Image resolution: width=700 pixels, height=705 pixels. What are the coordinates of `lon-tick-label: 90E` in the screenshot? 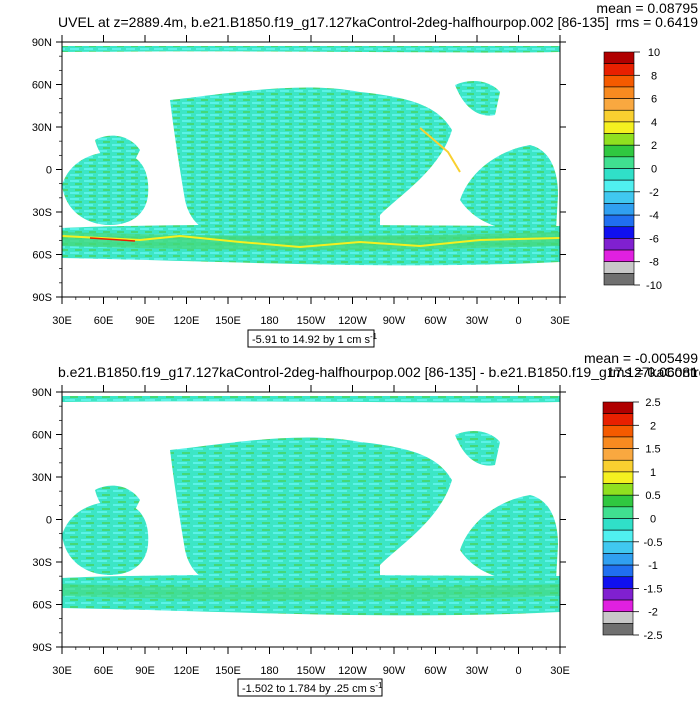 It's located at (145, 321).